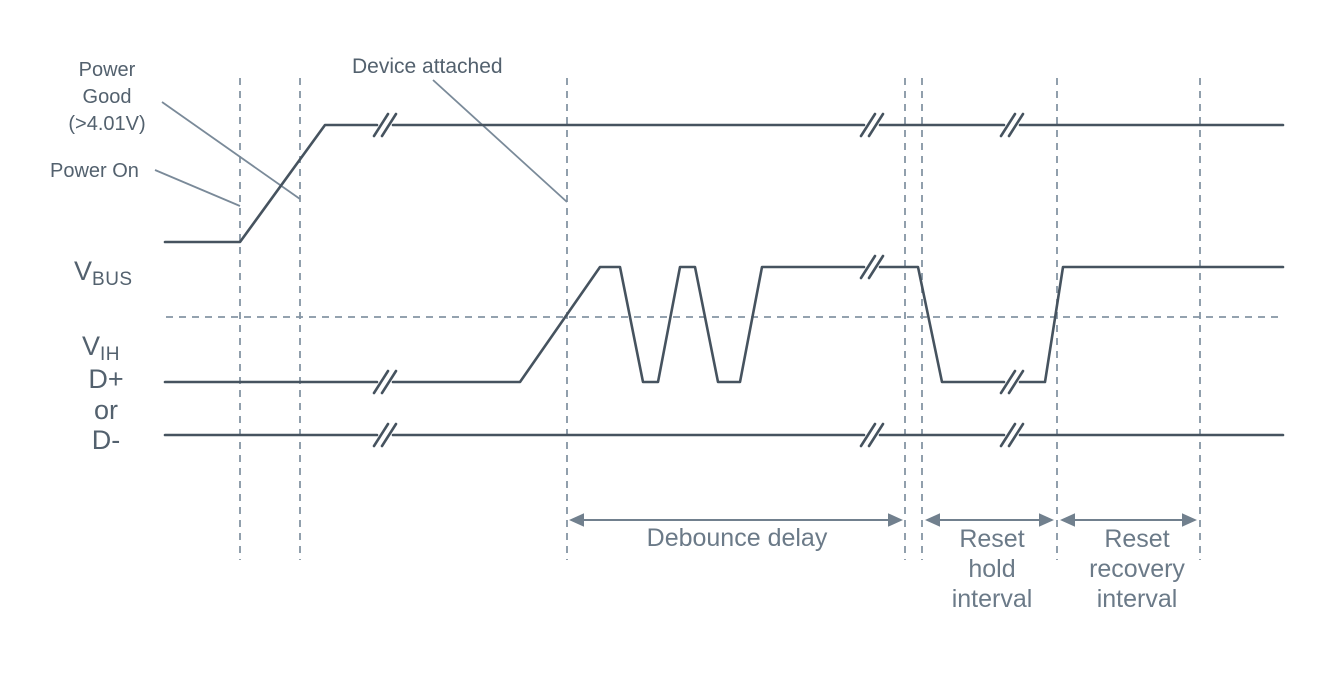 Image resolution: width=1321 pixels, height=673 pixels. Describe the element at coordinates (932, 520) in the screenshot. I see `reset-hold-arrowhead-left` at that location.